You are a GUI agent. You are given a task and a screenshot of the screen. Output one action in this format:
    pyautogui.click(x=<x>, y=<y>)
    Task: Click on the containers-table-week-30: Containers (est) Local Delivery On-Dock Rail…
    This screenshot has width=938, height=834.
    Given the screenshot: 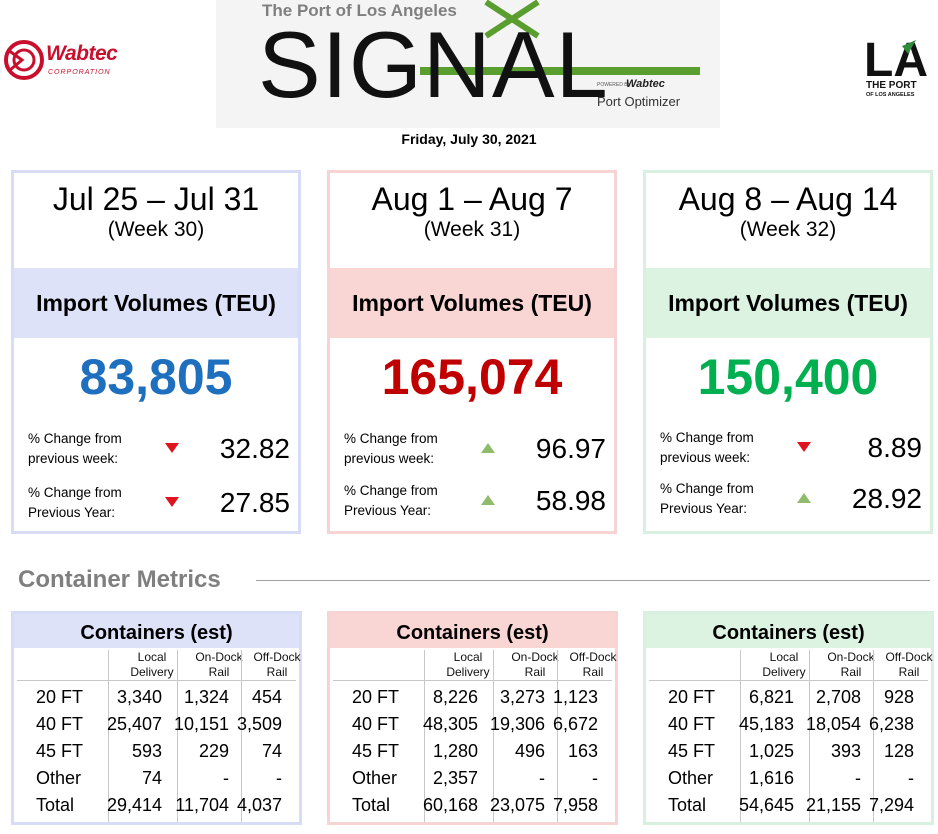 What is the action you would take?
    pyautogui.click(x=156, y=718)
    